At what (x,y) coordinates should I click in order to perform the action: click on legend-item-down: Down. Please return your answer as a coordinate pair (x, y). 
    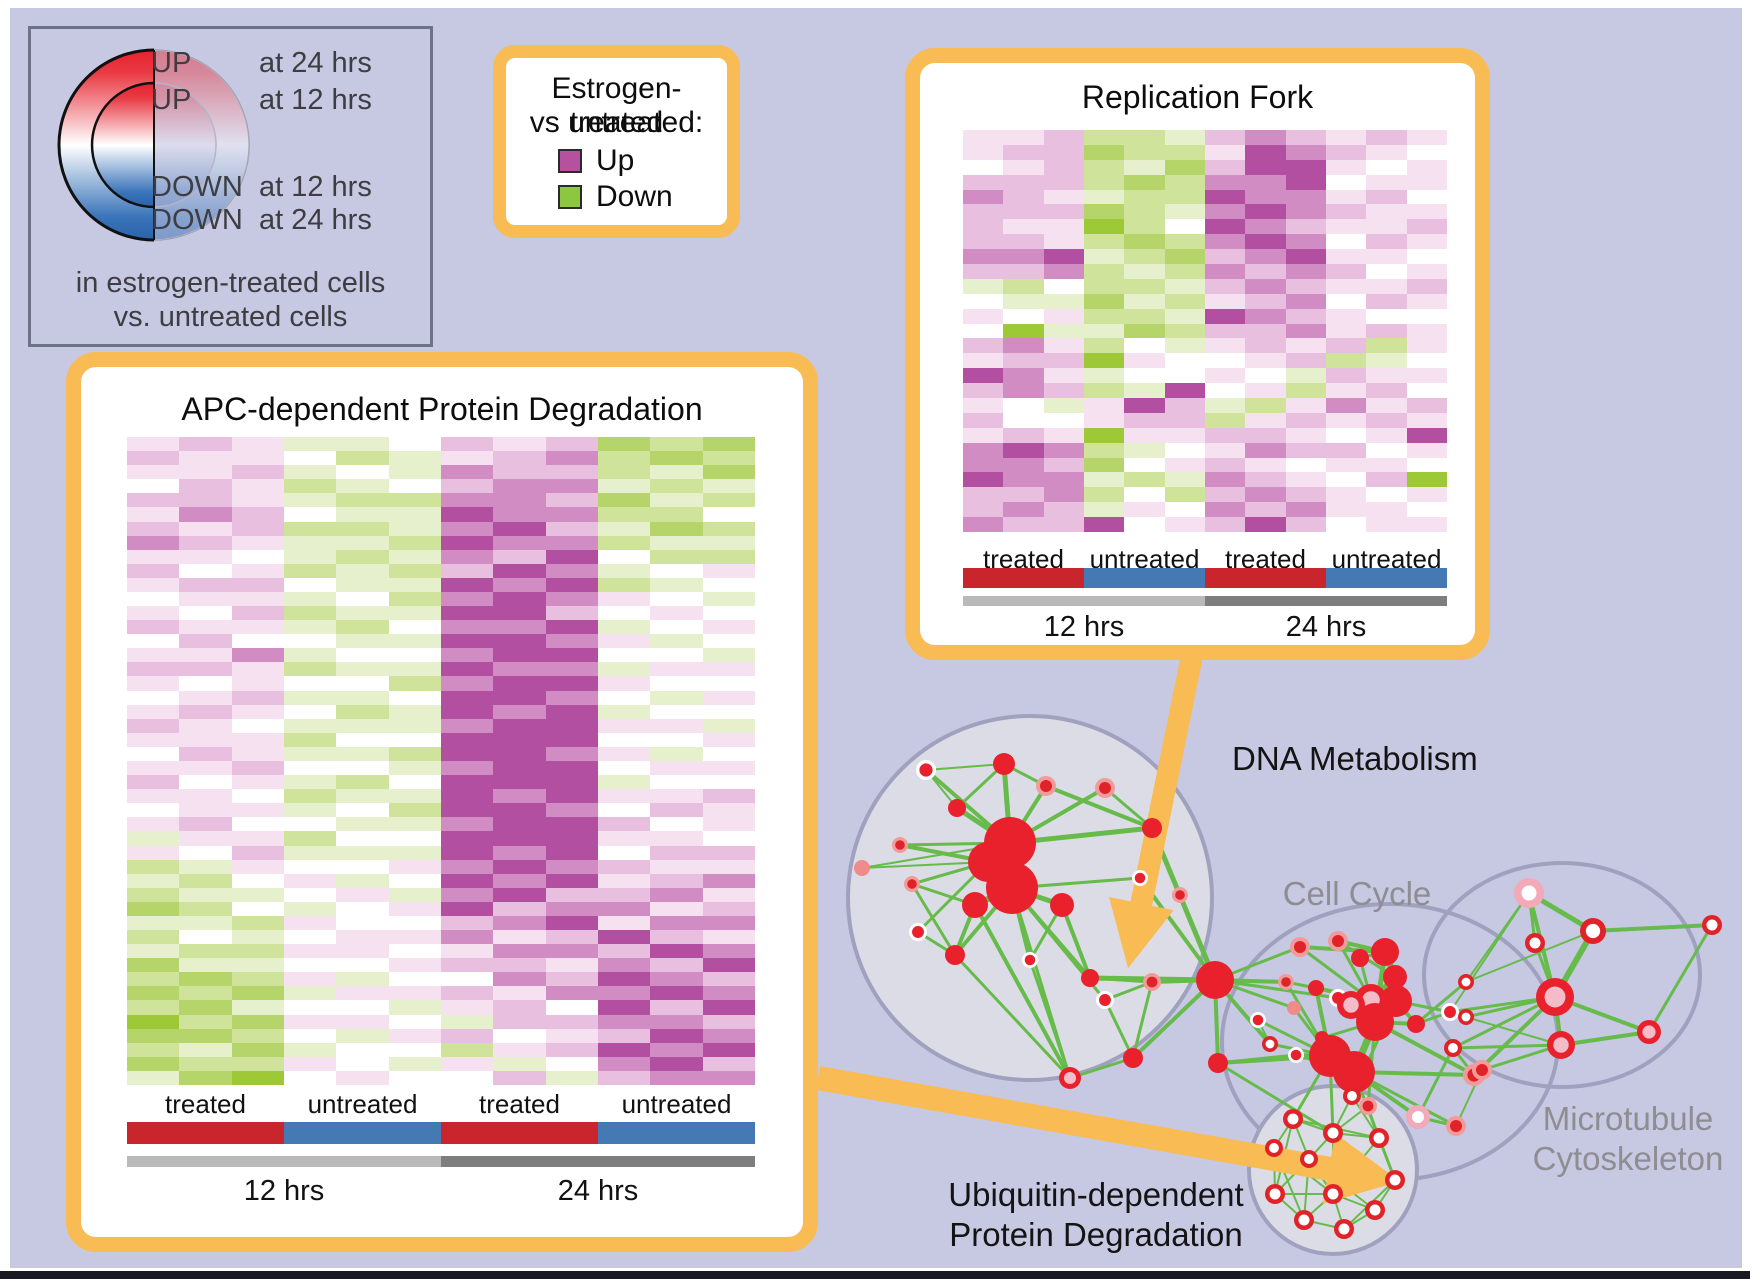
    Looking at the image, I should click on (615, 197).